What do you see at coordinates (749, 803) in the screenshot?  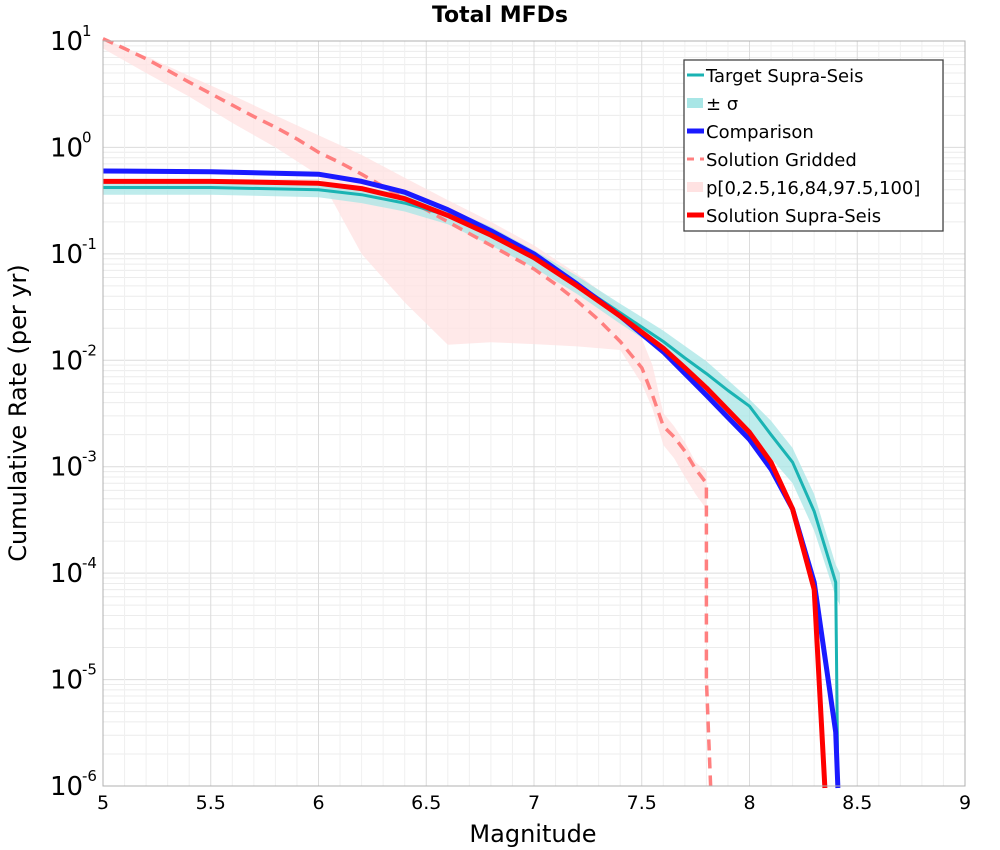 I see `x-tick-label: 8` at bounding box center [749, 803].